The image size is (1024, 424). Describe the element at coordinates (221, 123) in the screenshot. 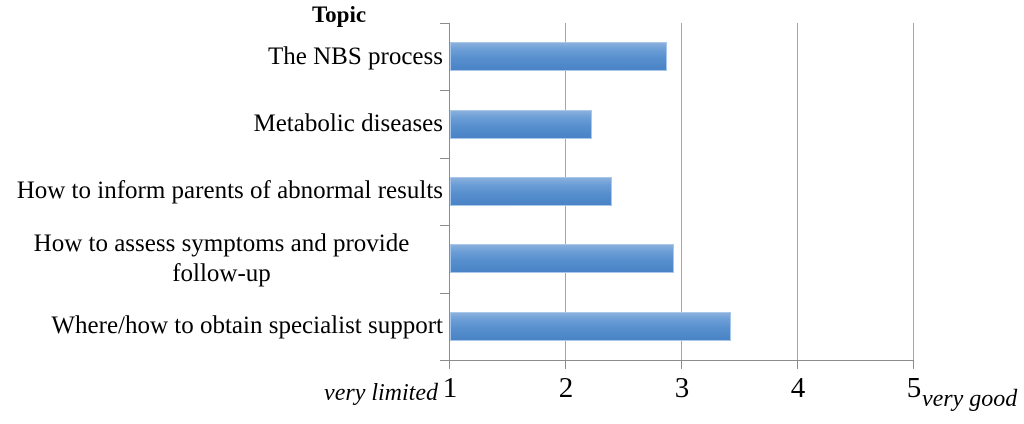

I see `category-label: Metabolic diseases` at that location.